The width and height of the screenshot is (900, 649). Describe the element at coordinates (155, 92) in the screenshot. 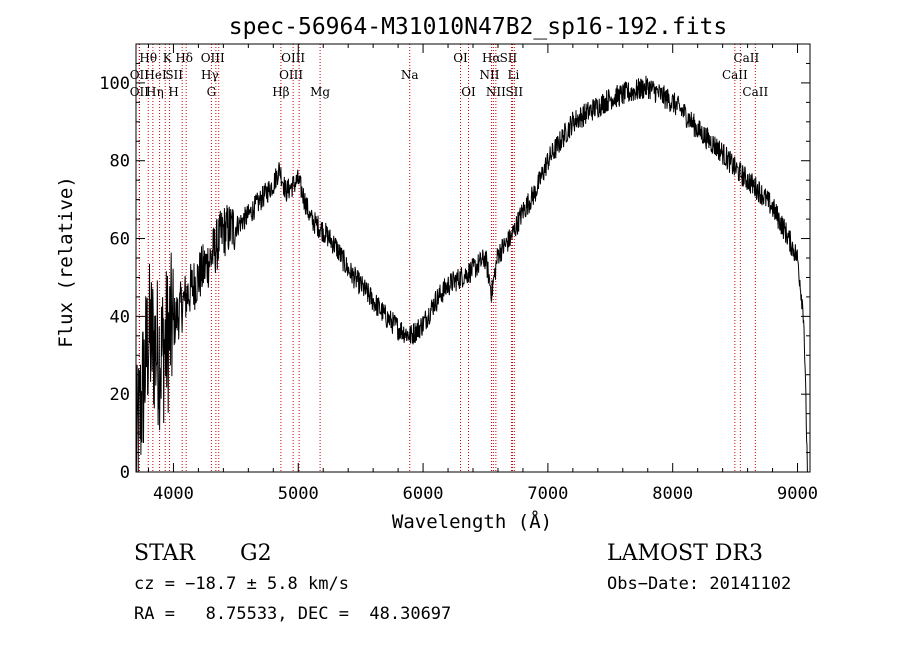

I see `spectral-line-label: Hη` at that location.